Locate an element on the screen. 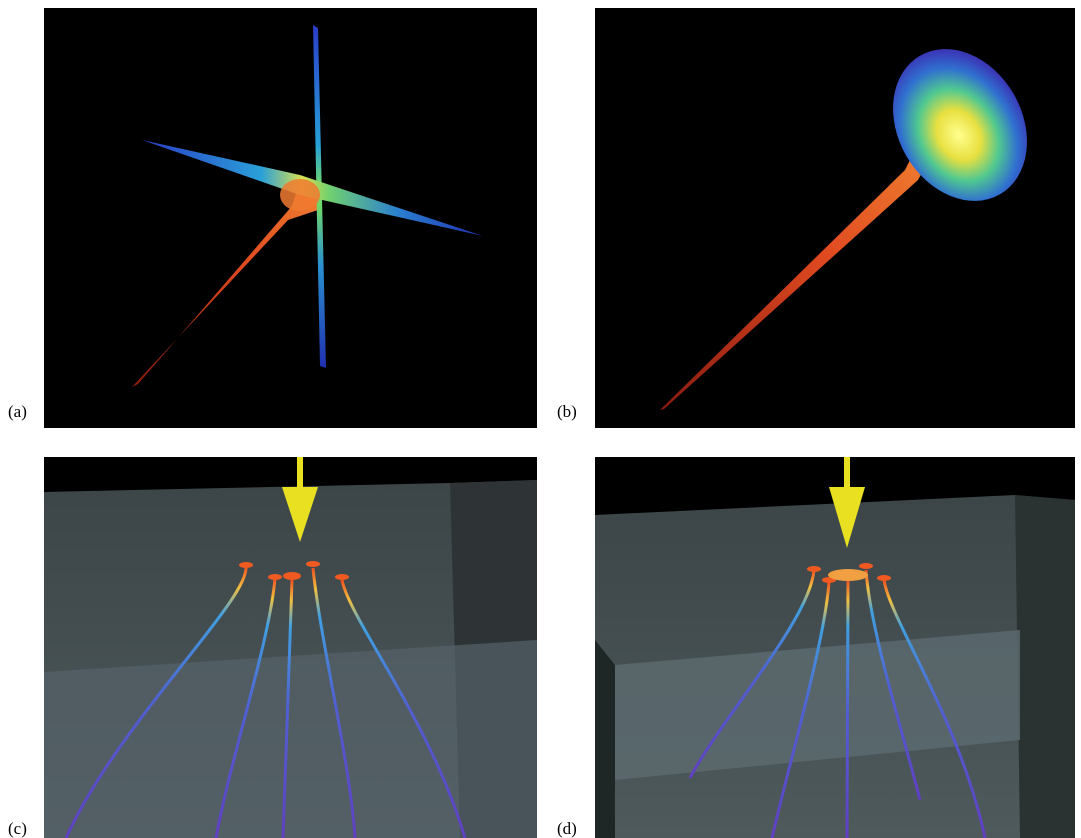 The image size is (1081, 838). panel-label: (a) is located at coordinates (17, 411).